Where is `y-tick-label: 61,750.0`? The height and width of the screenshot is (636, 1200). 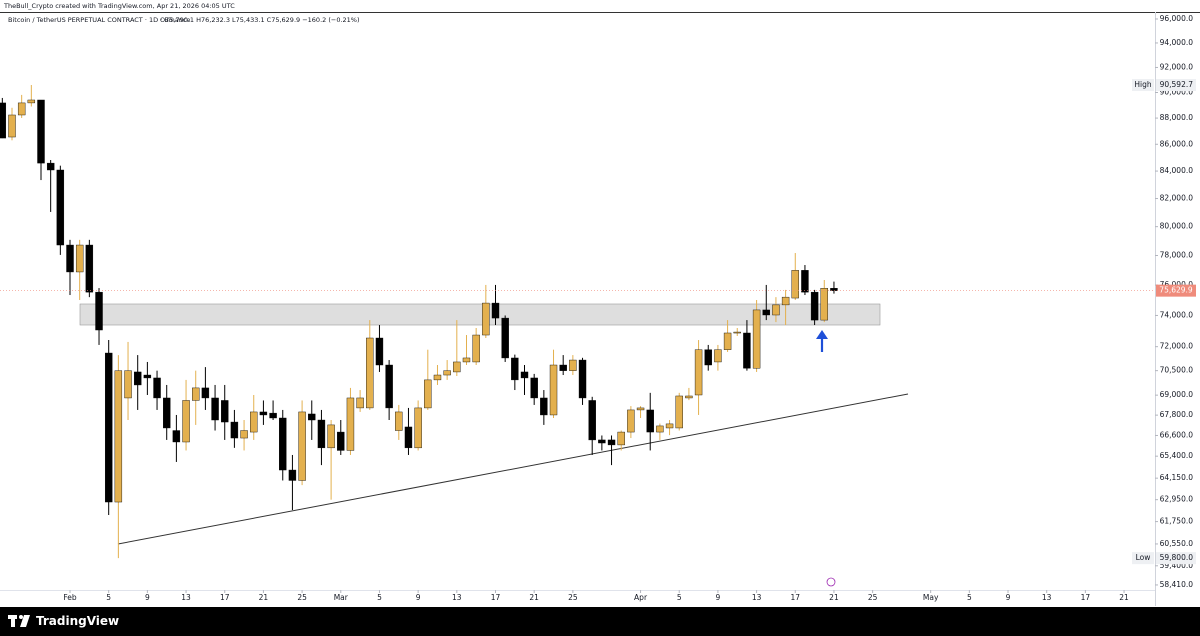
y-tick-label: 61,750.0 is located at coordinates (1177, 521).